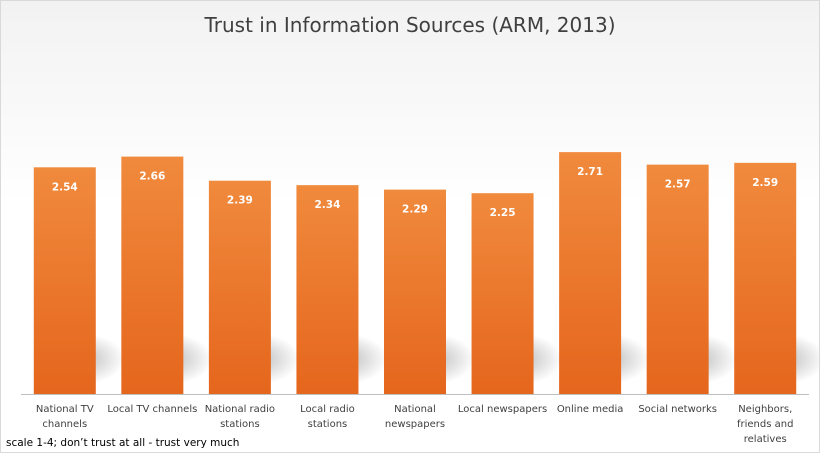 This screenshot has width=820, height=453. Describe the element at coordinates (65, 417) in the screenshot. I see `x-tick-label: National TV channels` at that location.